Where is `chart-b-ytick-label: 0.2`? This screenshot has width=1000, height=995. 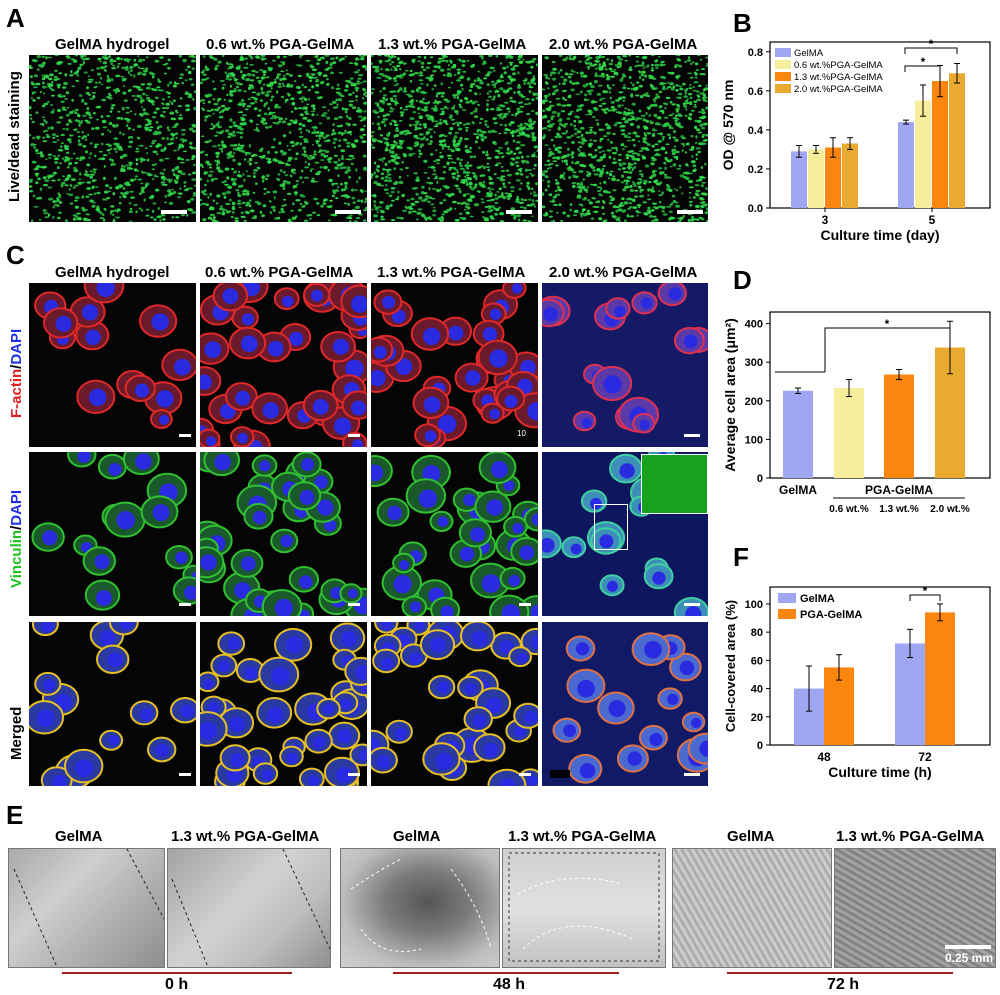 chart-b-ytick-label: 0.2 is located at coordinates (755, 170).